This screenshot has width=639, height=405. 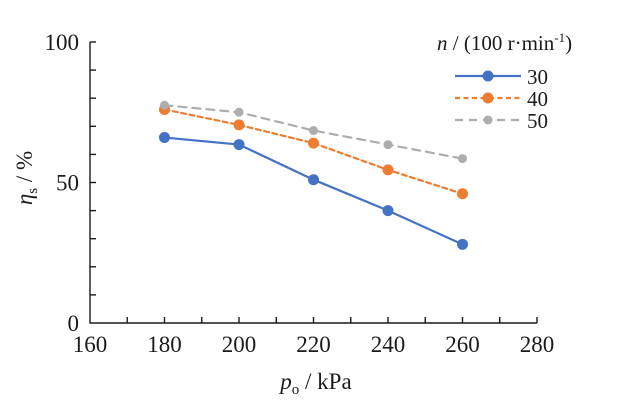 What do you see at coordinates (537, 99) in the screenshot?
I see `legend-40-label: 40` at bounding box center [537, 99].